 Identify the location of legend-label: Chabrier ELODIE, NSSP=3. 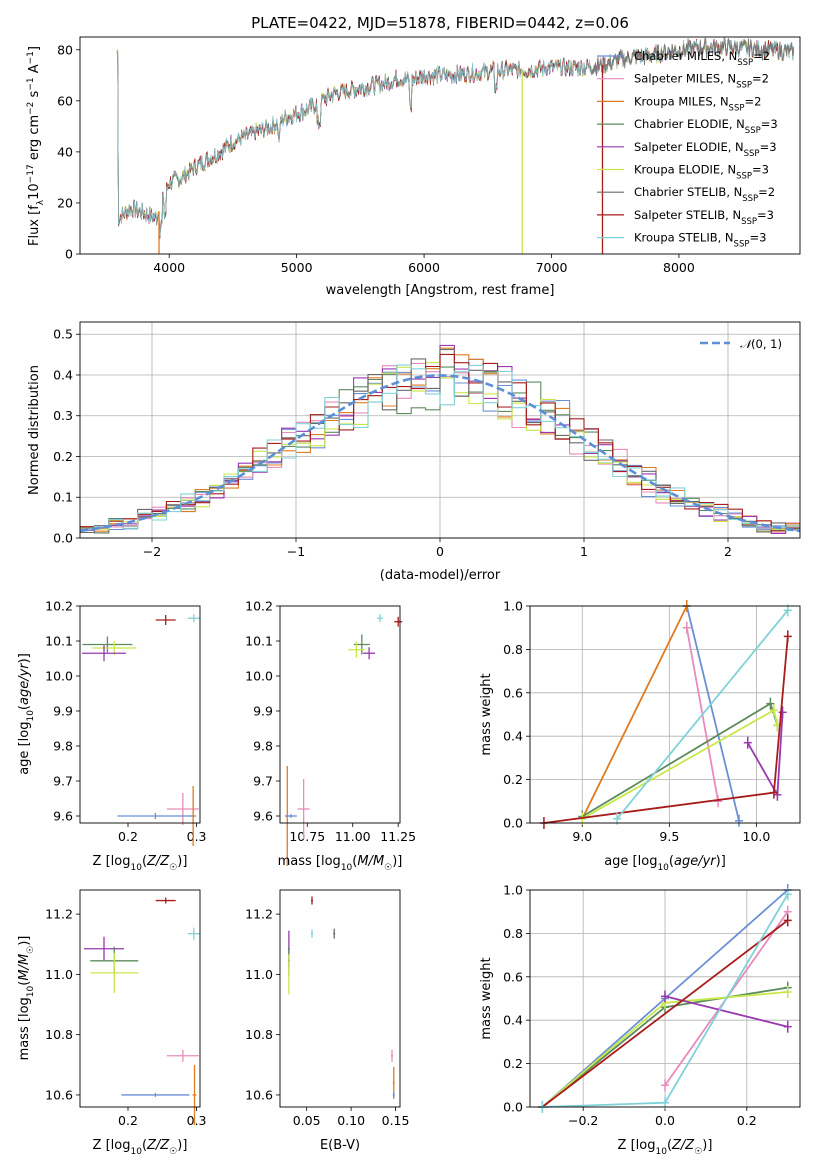
(706, 126).